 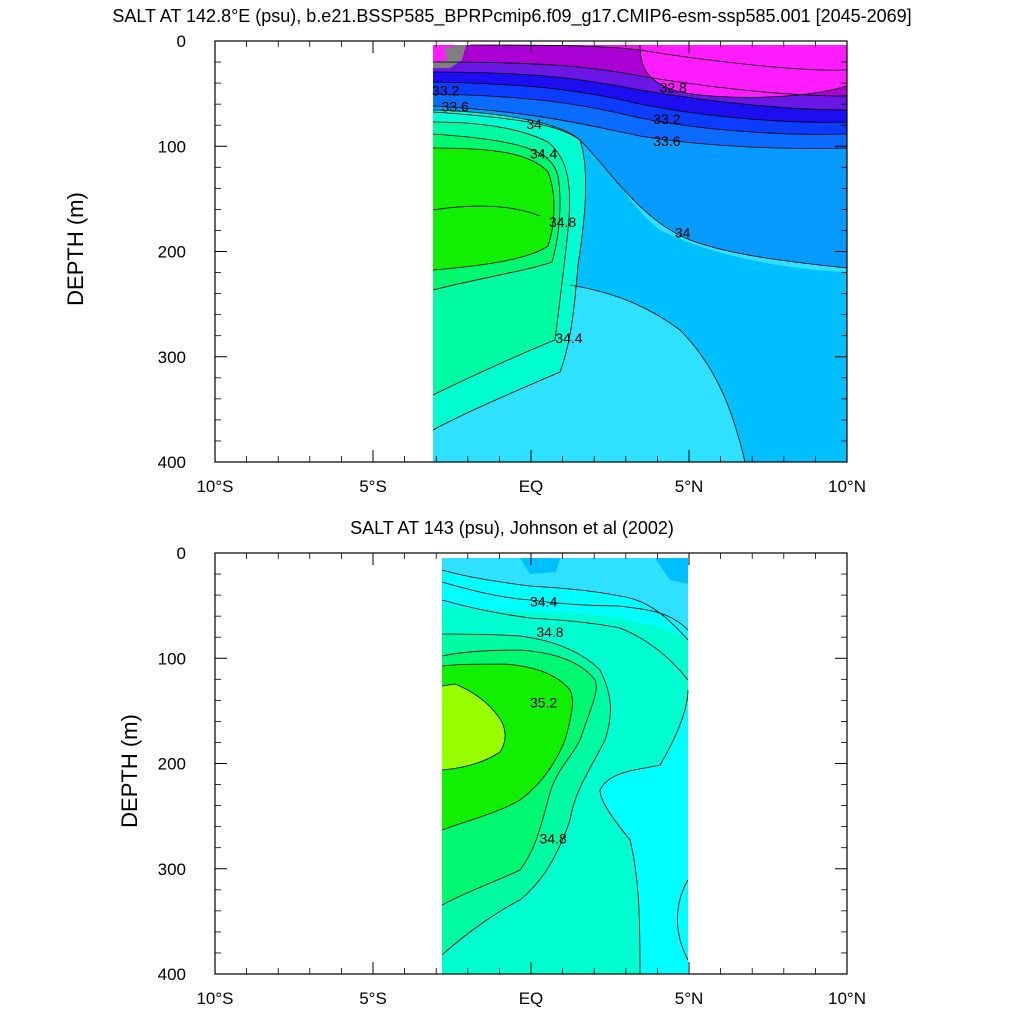 What do you see at coordinates (172, 658) in the screenshot?
I see `bottom-y-tick-label: 100` at bounding box center [172, 658].